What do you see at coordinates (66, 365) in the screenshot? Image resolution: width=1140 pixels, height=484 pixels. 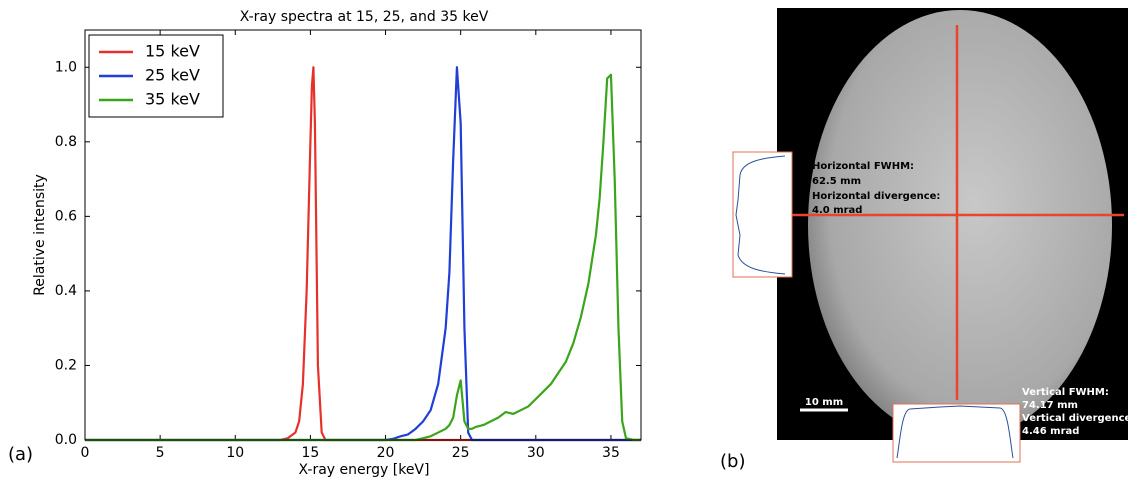 I see `y-tick-label: 0.2` at bounding box center [66, 365].